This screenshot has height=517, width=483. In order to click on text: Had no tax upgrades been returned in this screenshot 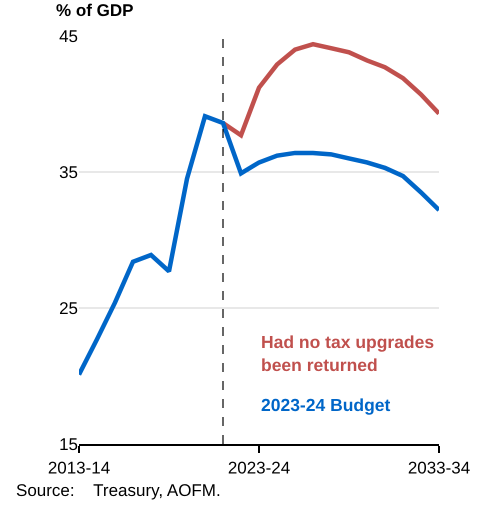, I will do `click(347, 353)`.